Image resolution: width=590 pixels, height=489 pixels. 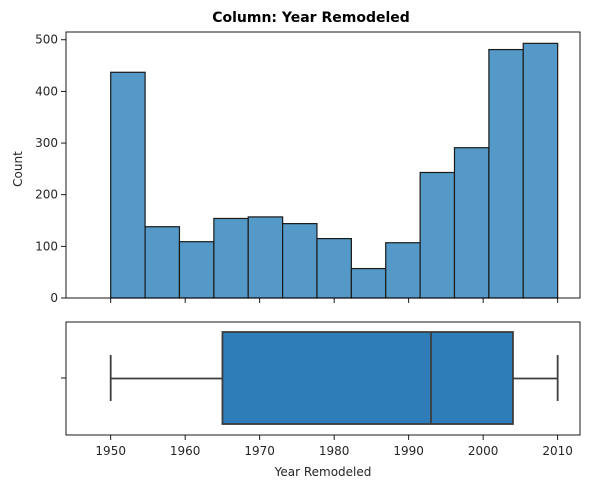 I want to click on y-tick-label: 100, so click(x=46, y=246).